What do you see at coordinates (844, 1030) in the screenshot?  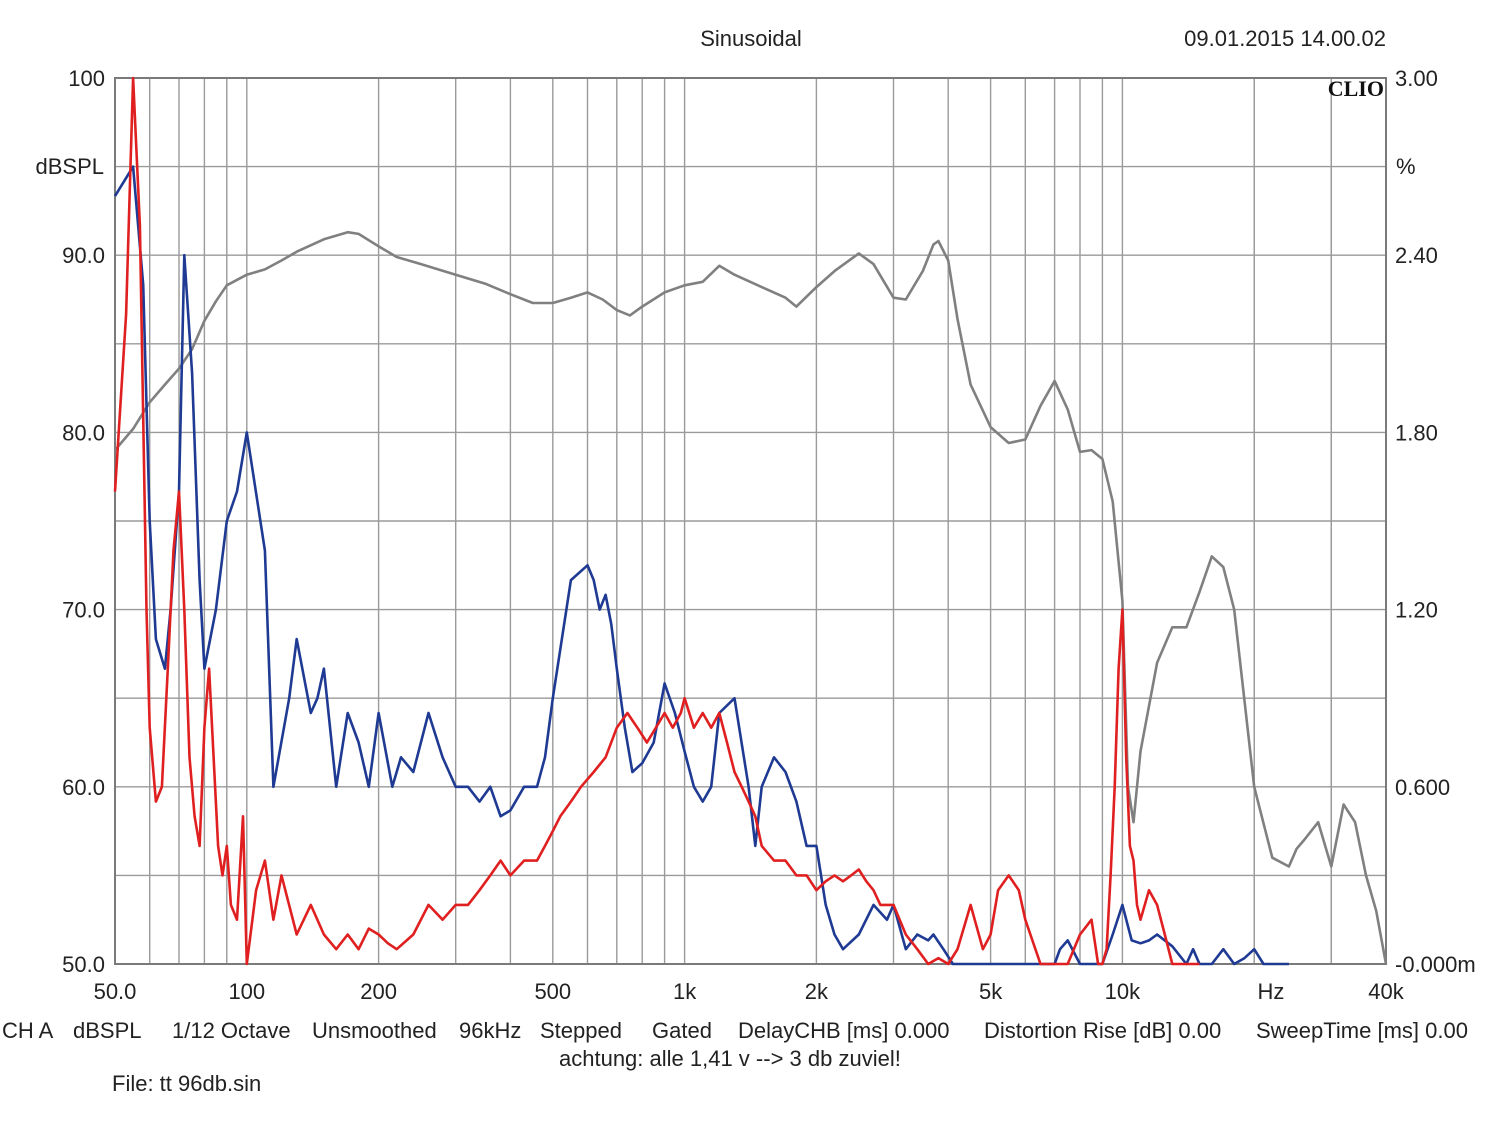 I see `delay-label: DelayCHB [ms] 0.000` at bounding box center [844, 1030].